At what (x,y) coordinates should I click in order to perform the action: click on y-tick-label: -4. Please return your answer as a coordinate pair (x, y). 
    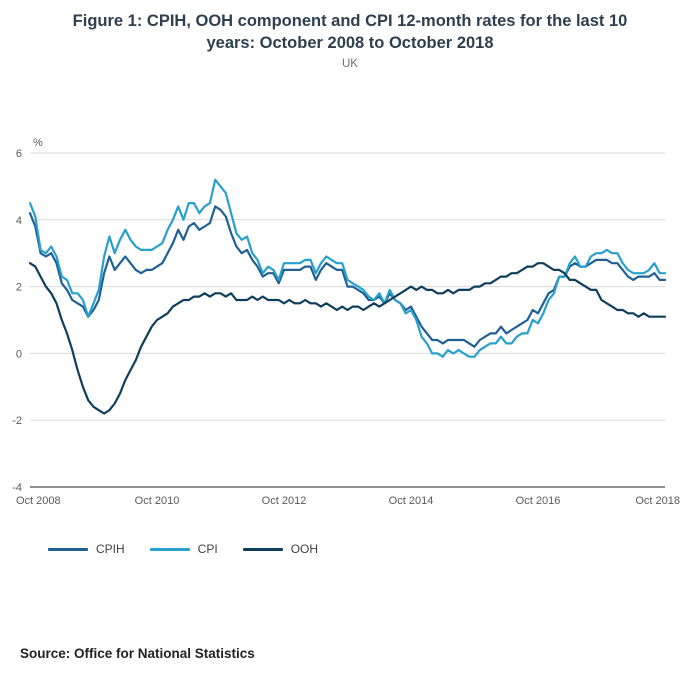
    Looking at the image, I should click on (17, 488).